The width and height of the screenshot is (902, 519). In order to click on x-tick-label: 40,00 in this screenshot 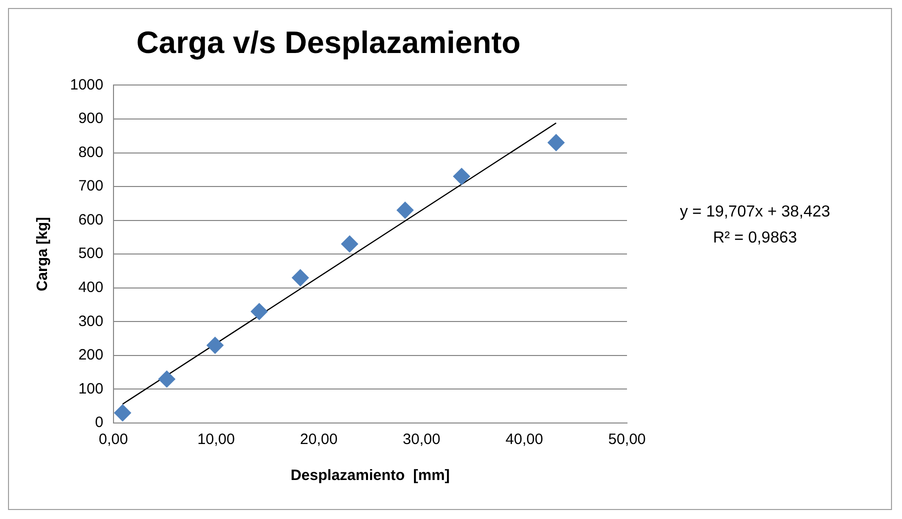, I will do `click(525, 439)`.